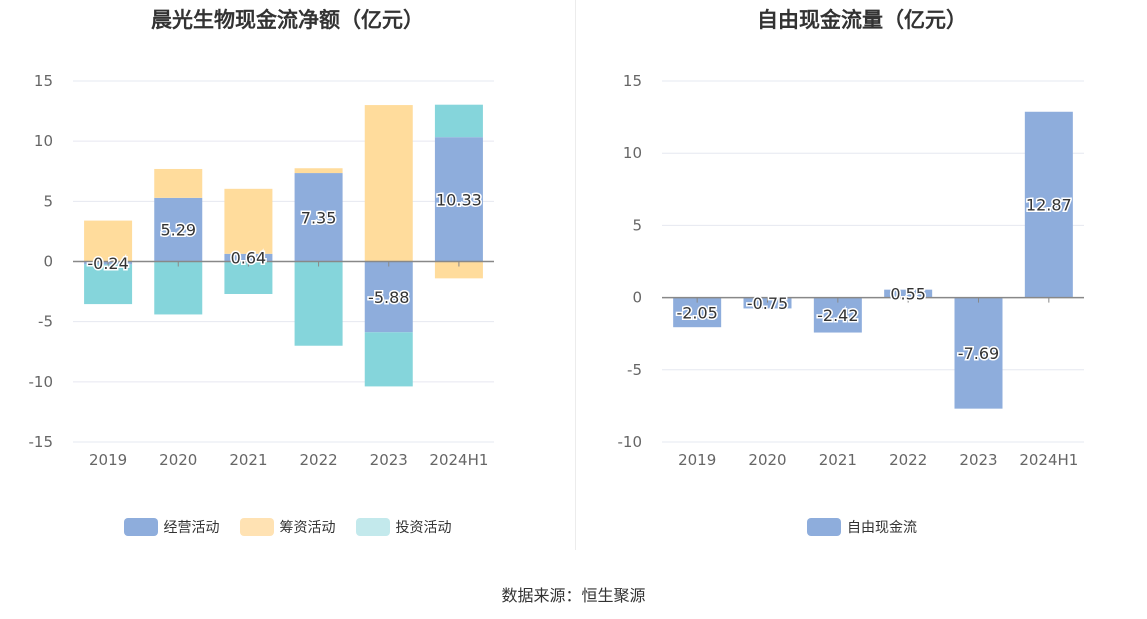  I want to click on data-label: 0.64, so click(249, 258).